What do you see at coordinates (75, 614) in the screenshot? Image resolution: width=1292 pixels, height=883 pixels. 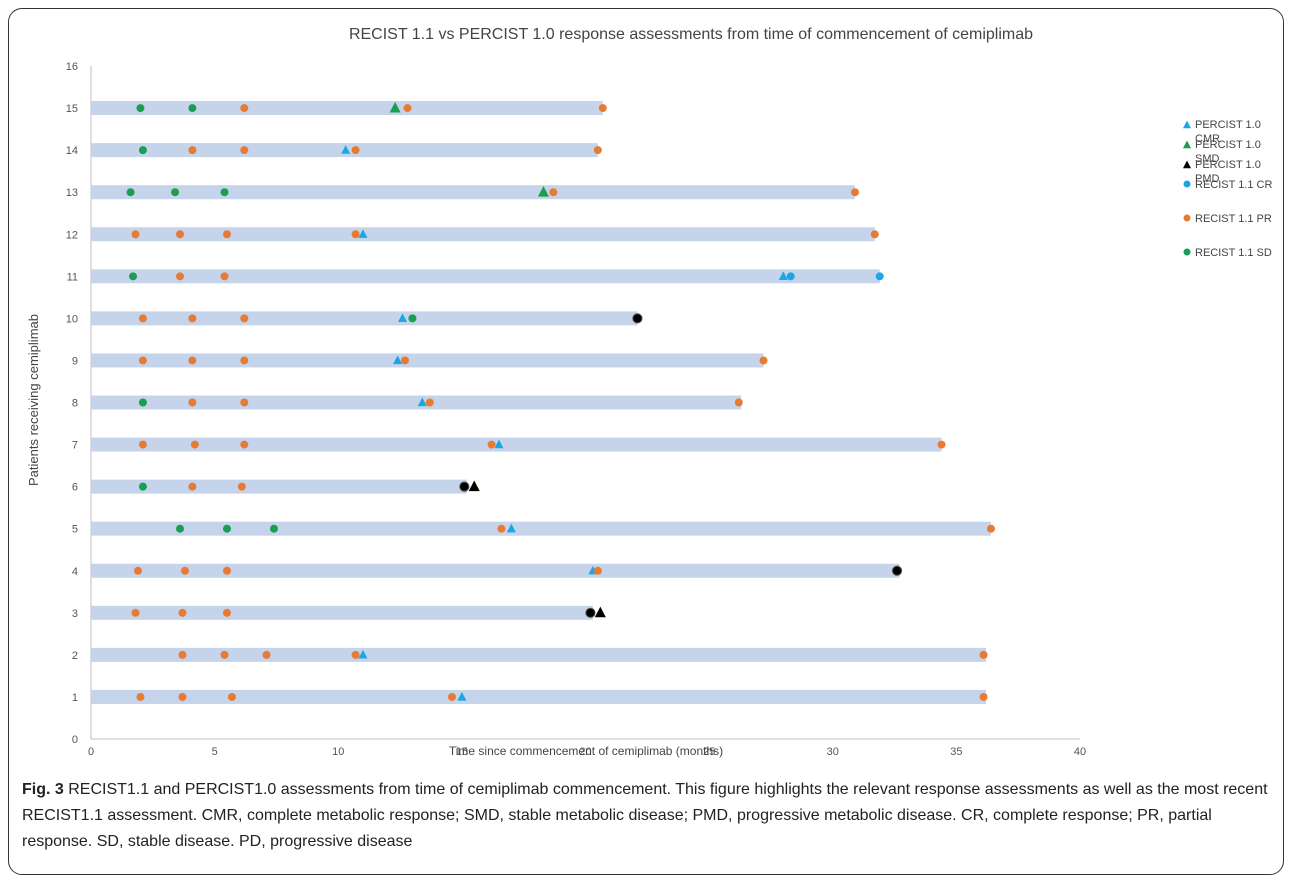 I see `y-tick-label: 3` at bounding box center [75, 614].